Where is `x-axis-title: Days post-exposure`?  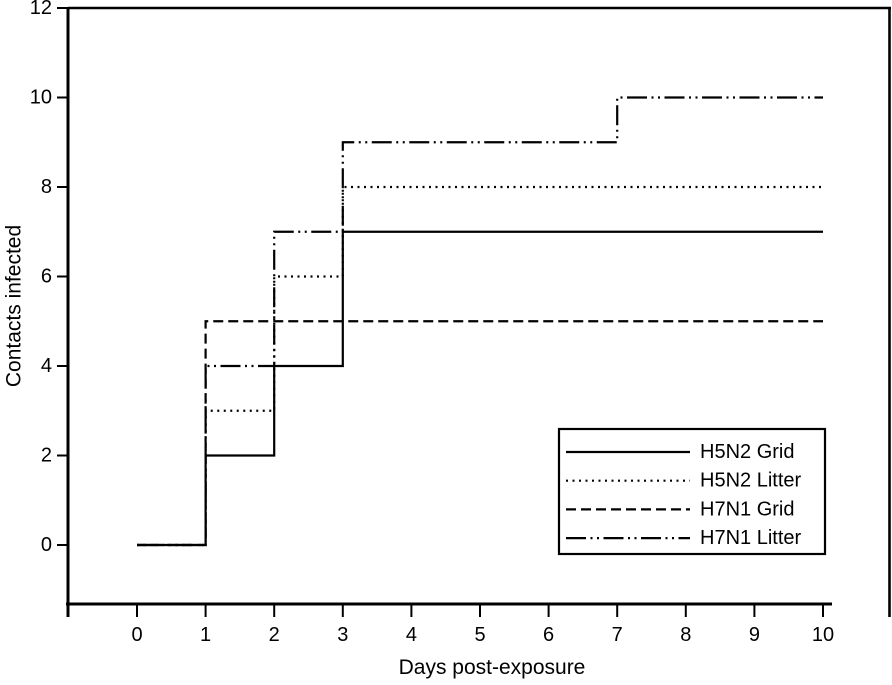
x-axis-title: Days post-exposure is located at coordinates (492, 667).